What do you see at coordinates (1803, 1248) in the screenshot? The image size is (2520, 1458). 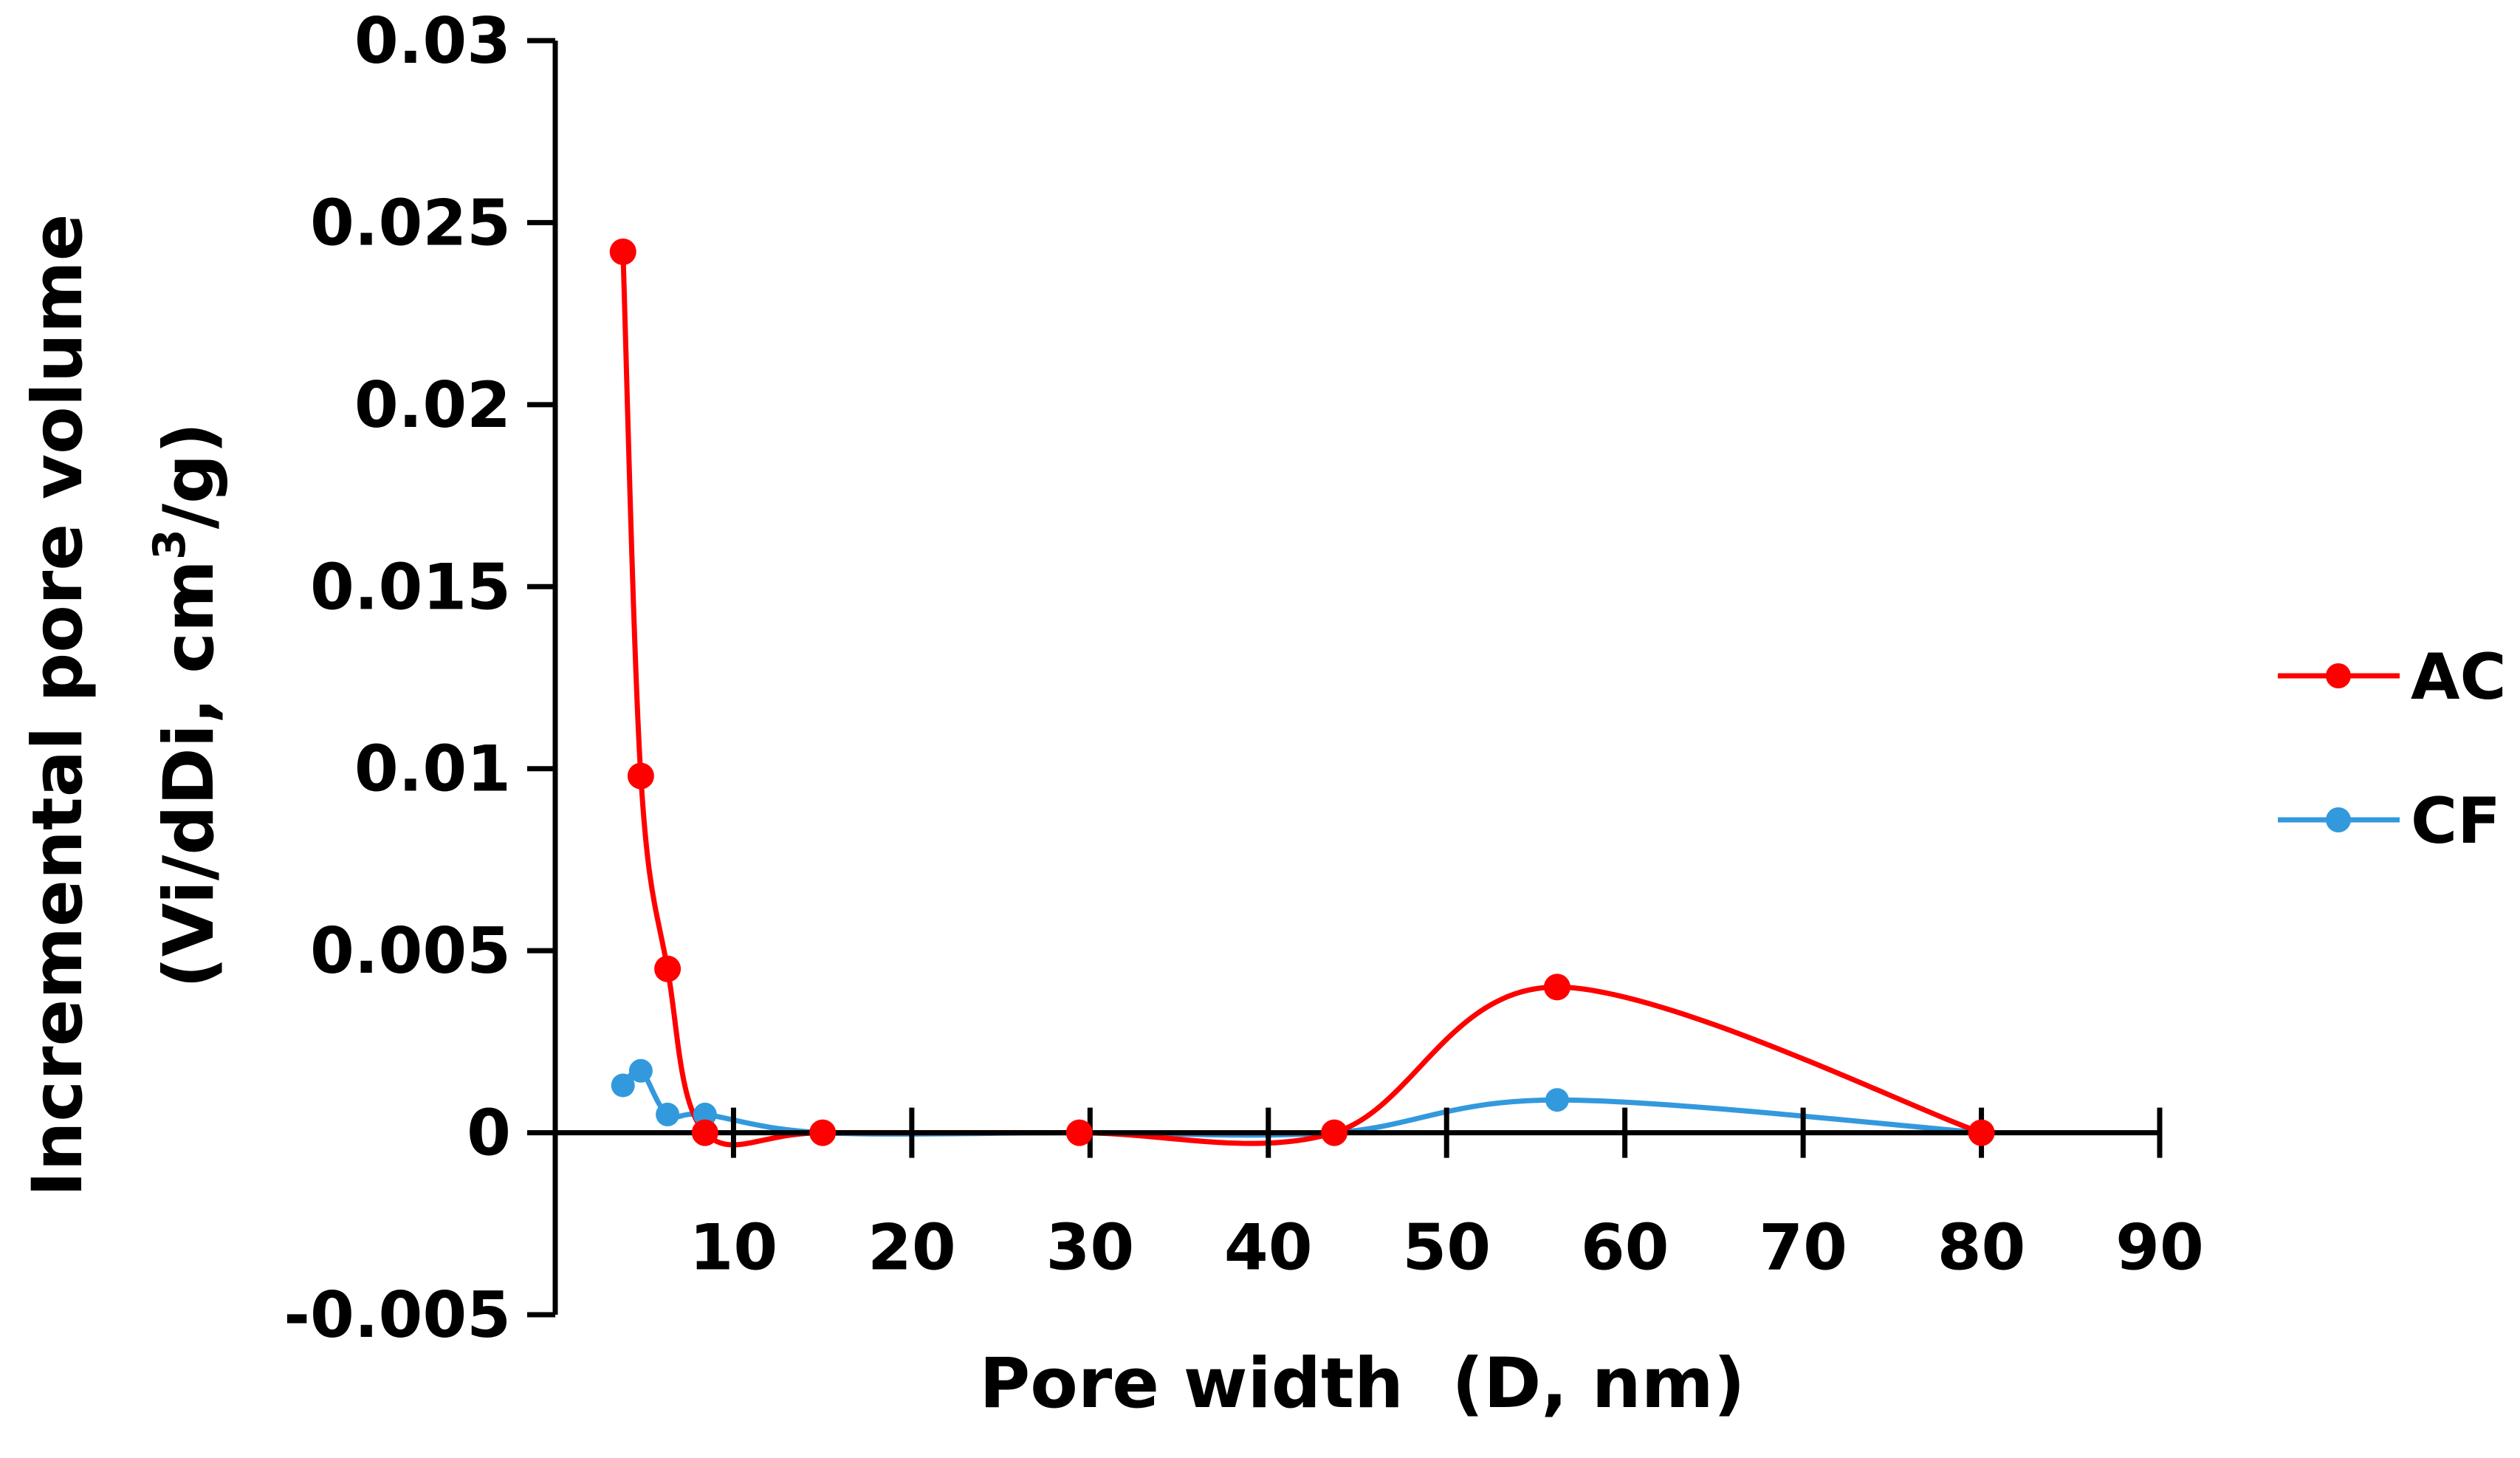 I see `x-tick-label: 70` at bounding box center [1803, 1248].